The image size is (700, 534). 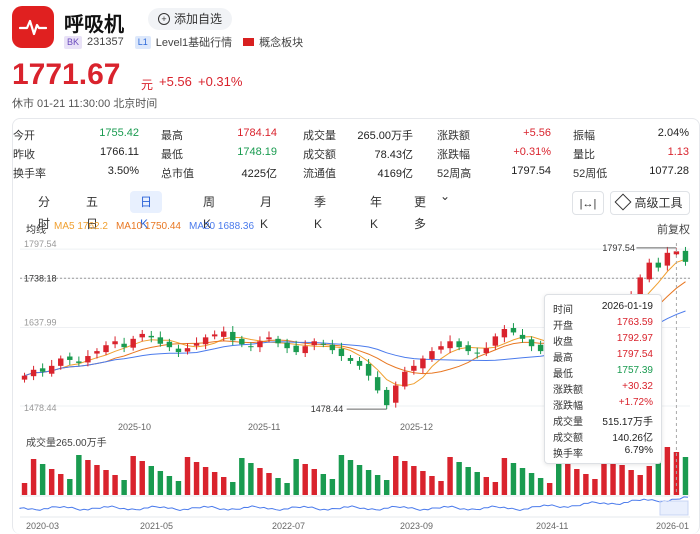 I want to click on x-date-label: 2025-11, so click(x=264, y=427).